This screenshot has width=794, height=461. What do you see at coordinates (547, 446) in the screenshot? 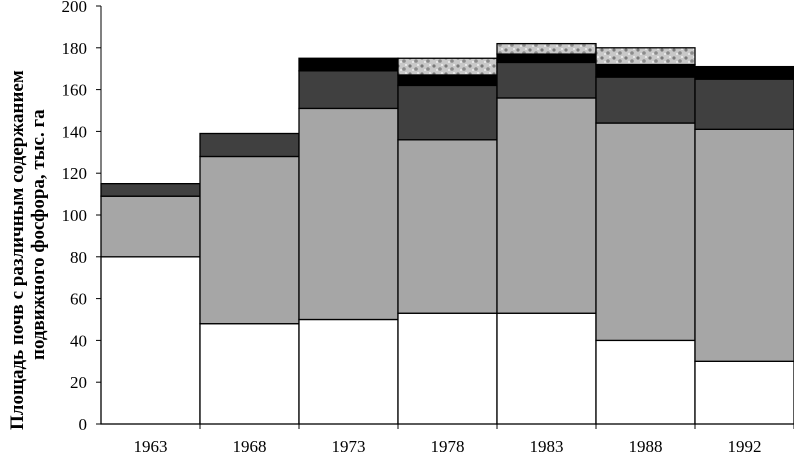
I see `x-tick-label: 1983` at bounding box center [547, 446].